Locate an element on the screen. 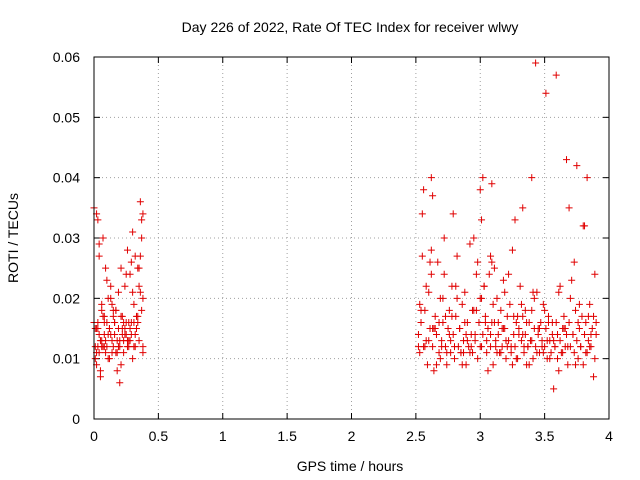 The width and height of the screenshot is (640, 480). y-tick-label: 0.03 is located at coordinates (66, 238).